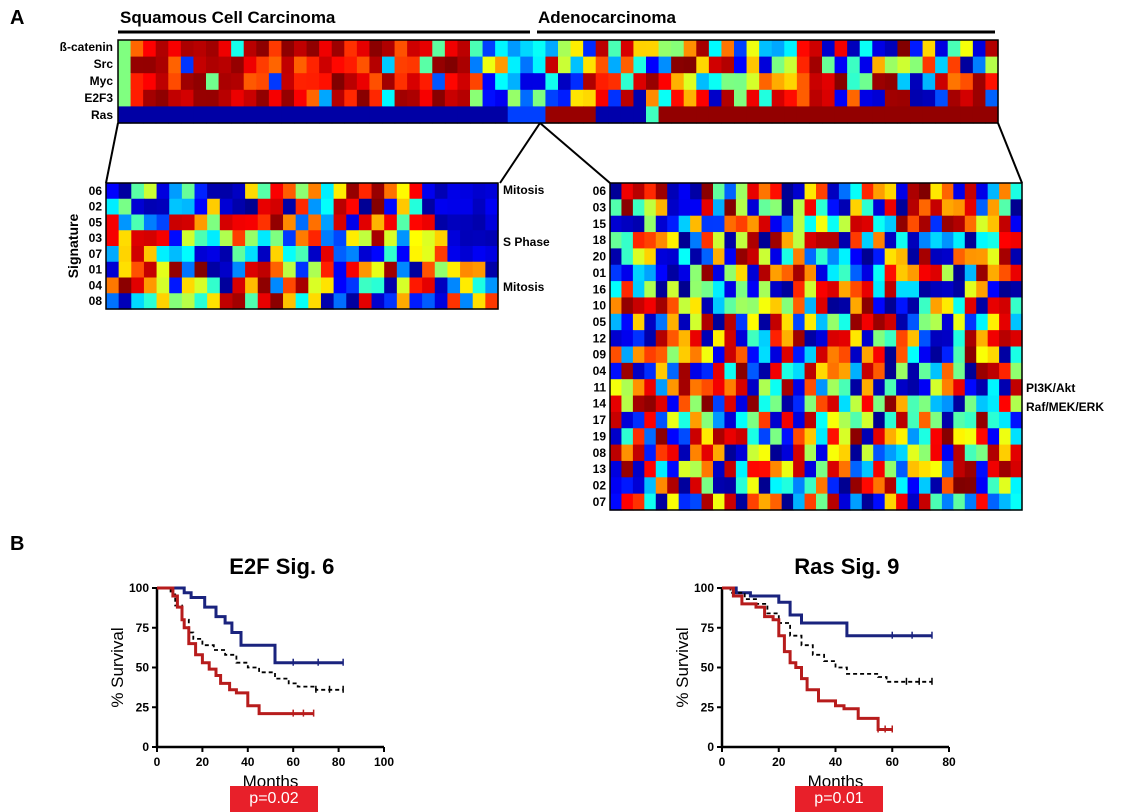 This screenshot has height=812, width=1124. Describe the element at coordinates (87, 81) in the screenshot. I see `heatmap-pathways-row-labels: ß-catenin Src Myc E2F3 Ras` at that location.